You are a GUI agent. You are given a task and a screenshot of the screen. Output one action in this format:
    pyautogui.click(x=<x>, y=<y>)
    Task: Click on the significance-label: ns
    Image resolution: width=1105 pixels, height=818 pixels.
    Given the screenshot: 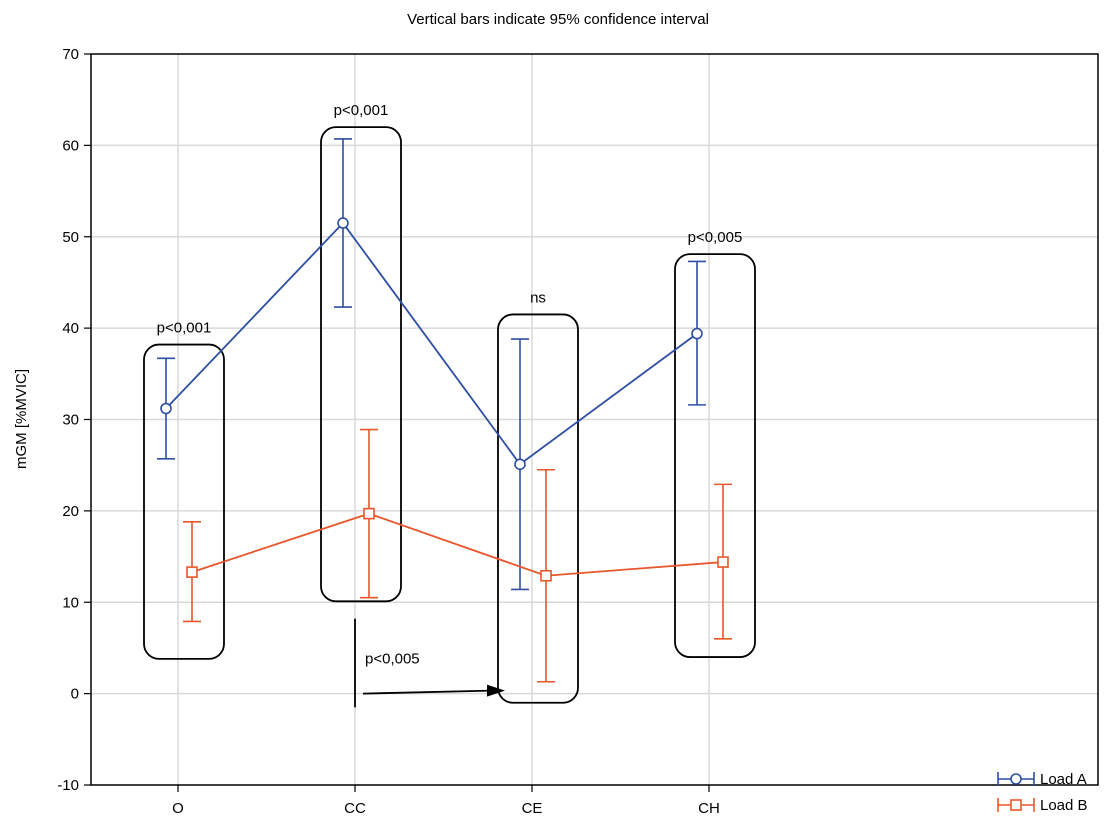 What is the action you would take?
    pyautogui.click(x=538, y=297)
    